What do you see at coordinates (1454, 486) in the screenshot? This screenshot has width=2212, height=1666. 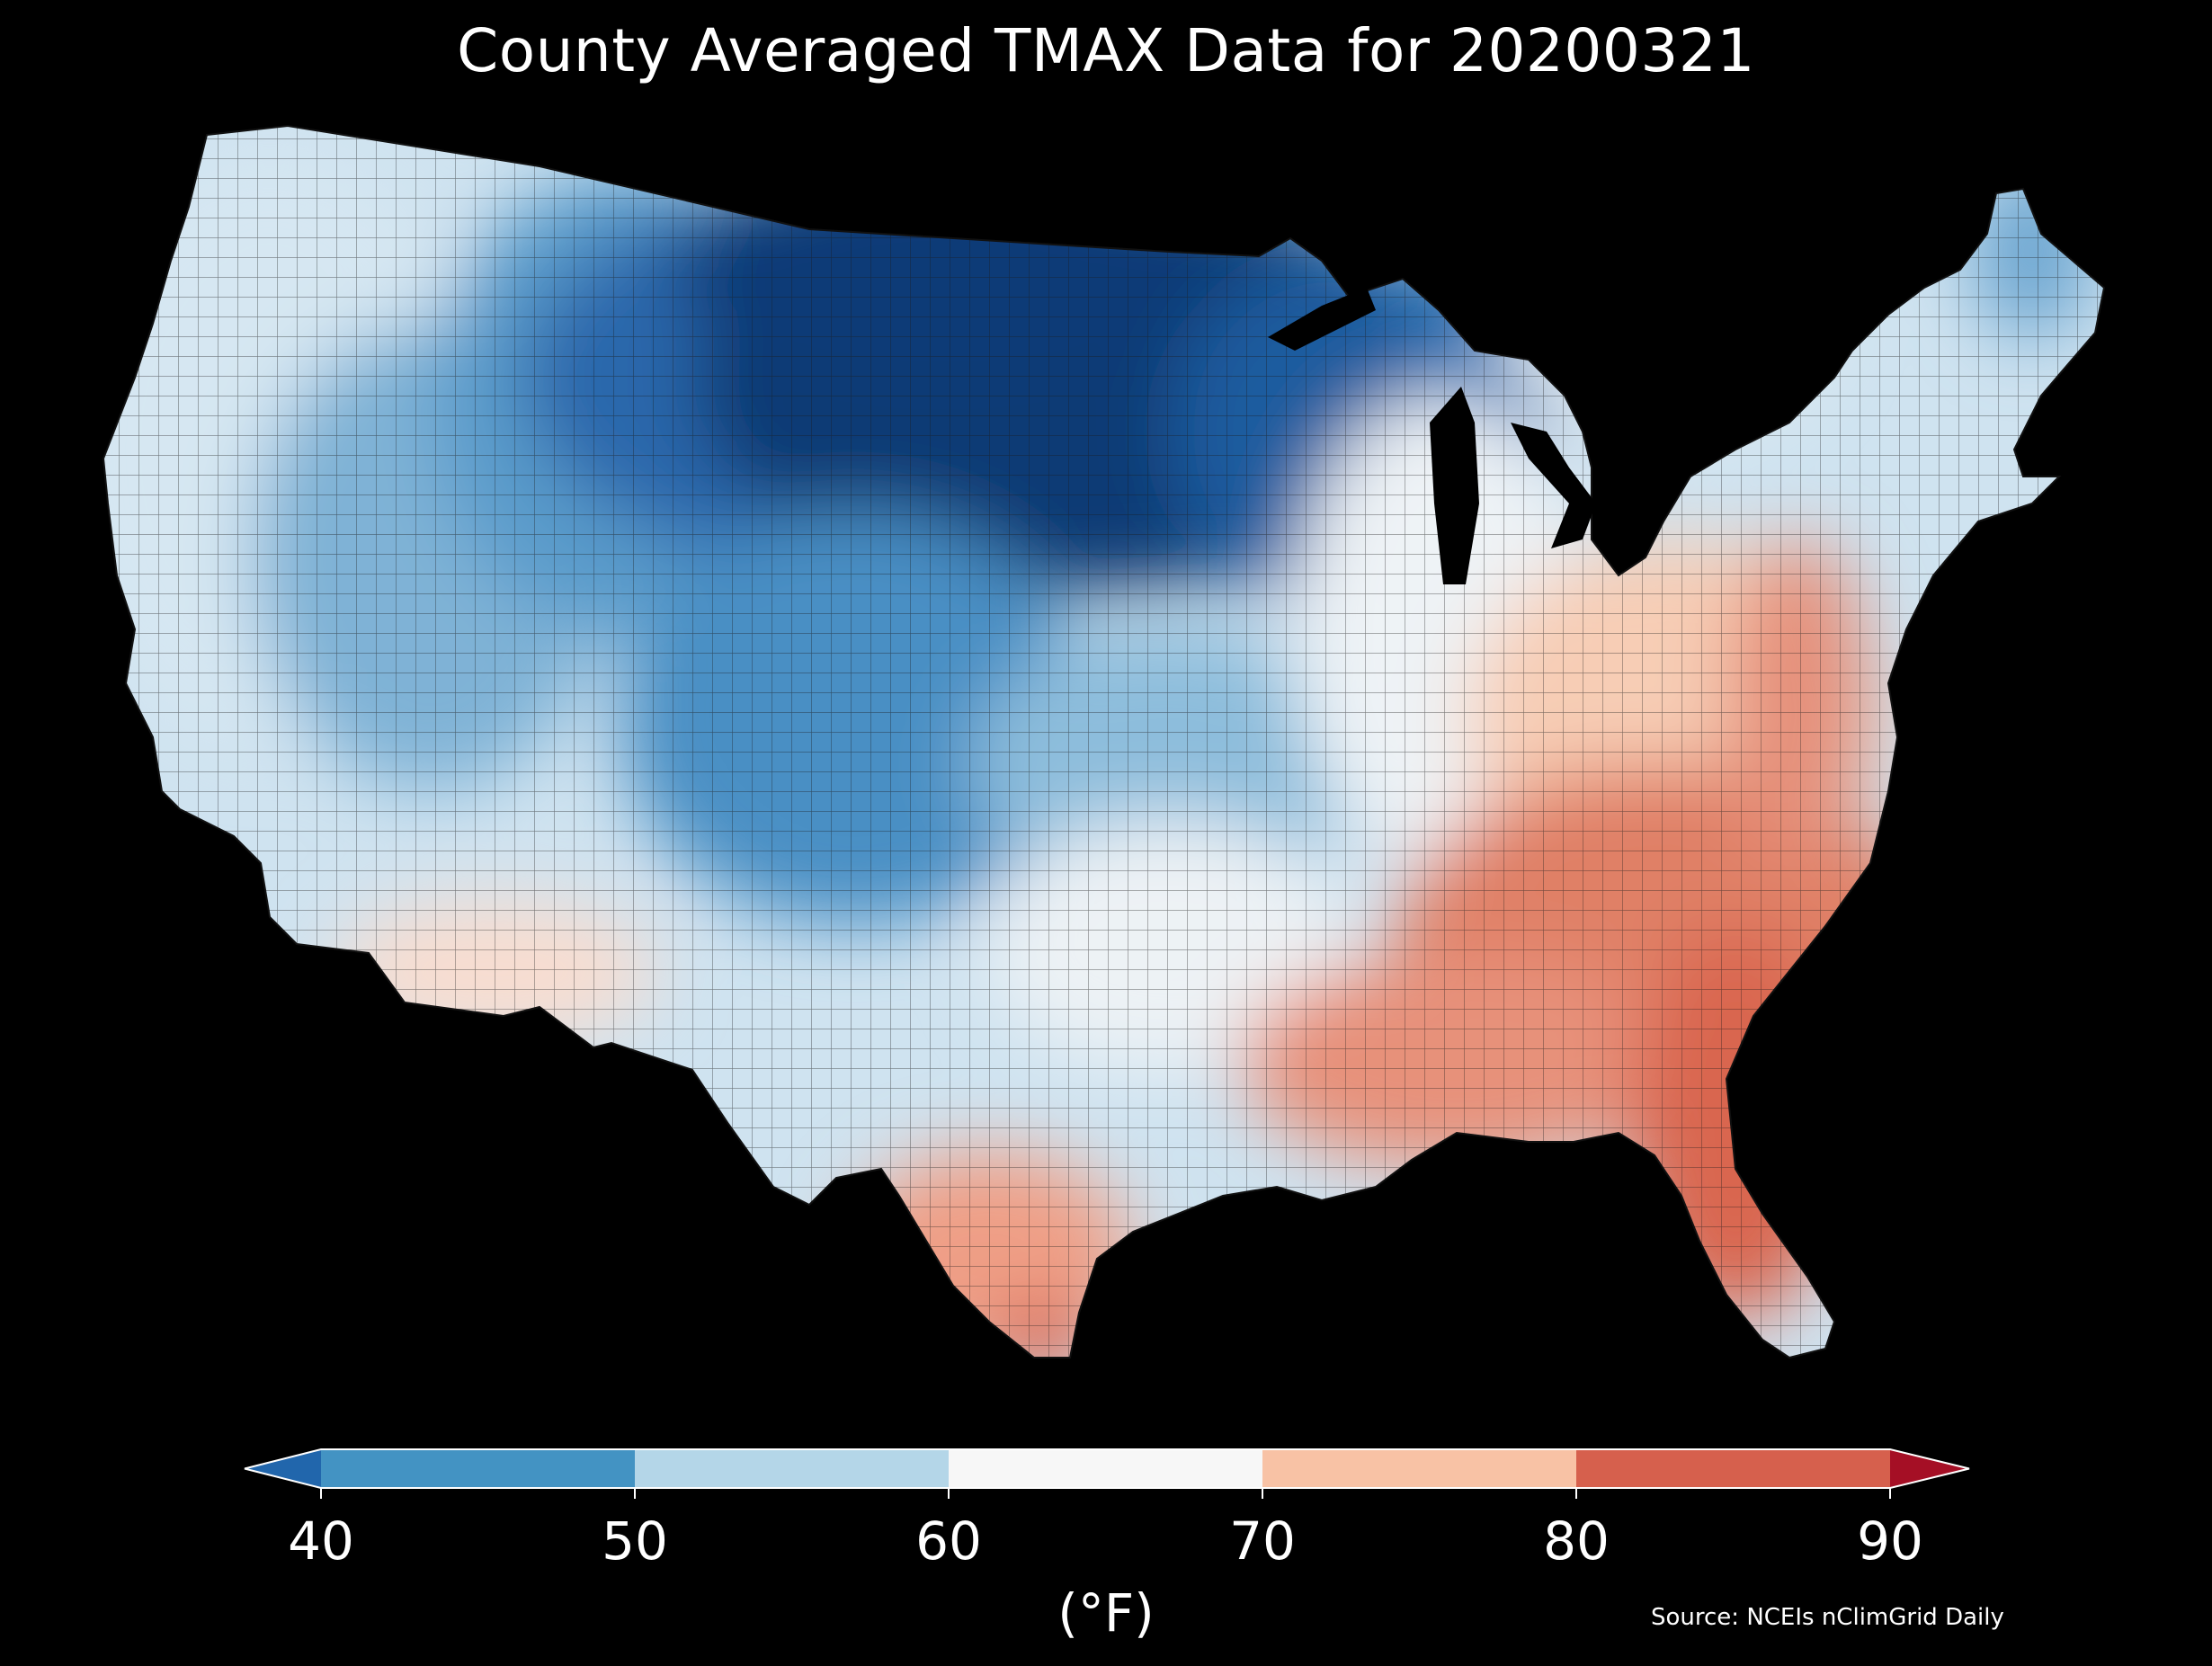 I see `lake-michigan` at bounding box center [1454, 486].